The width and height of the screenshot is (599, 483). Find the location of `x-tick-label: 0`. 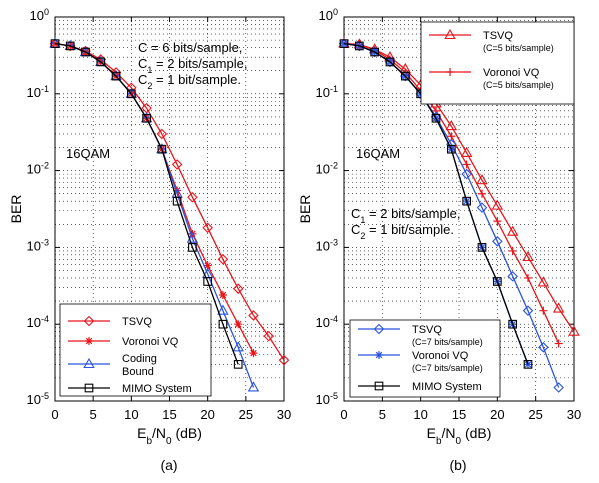

x-tick-label: 0 is located at coordinates (54, 414).